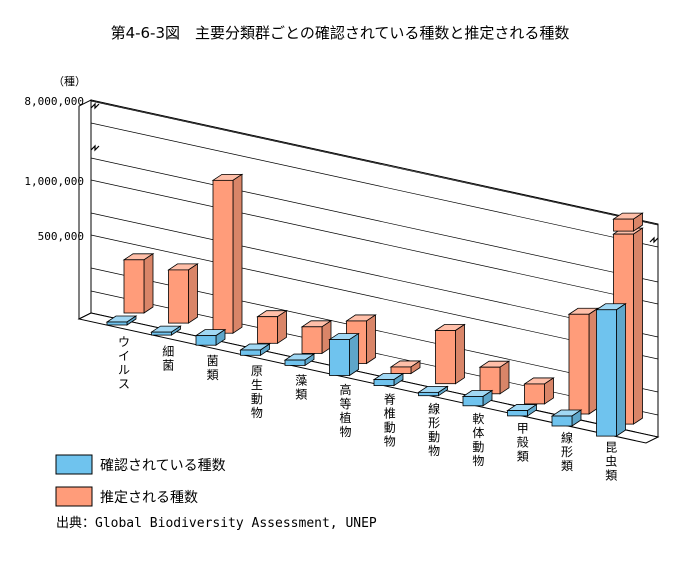  I want to click on y-tick-label: 8,000,000, so click(54, 101).